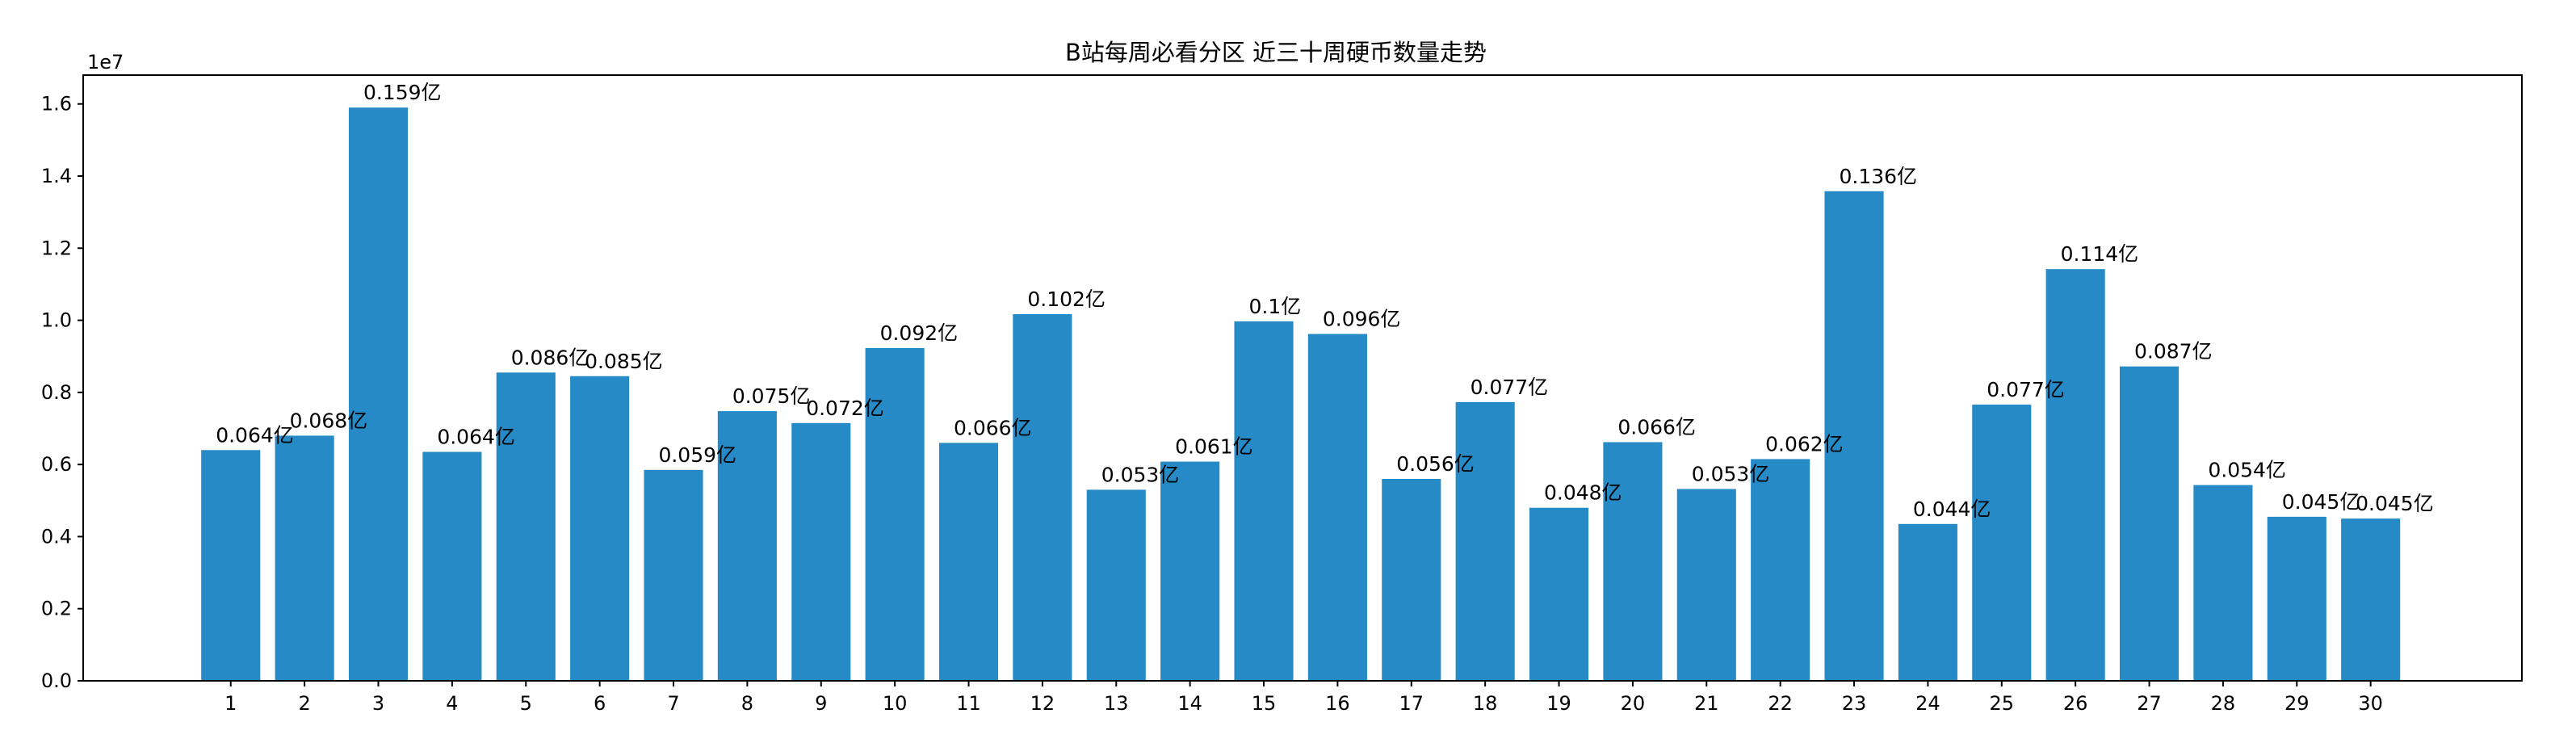 Image resolution: width=2576 pixels, height=743 pixels. I want to click on data-label-week-22: 0.062亿, so click(1804, 443).